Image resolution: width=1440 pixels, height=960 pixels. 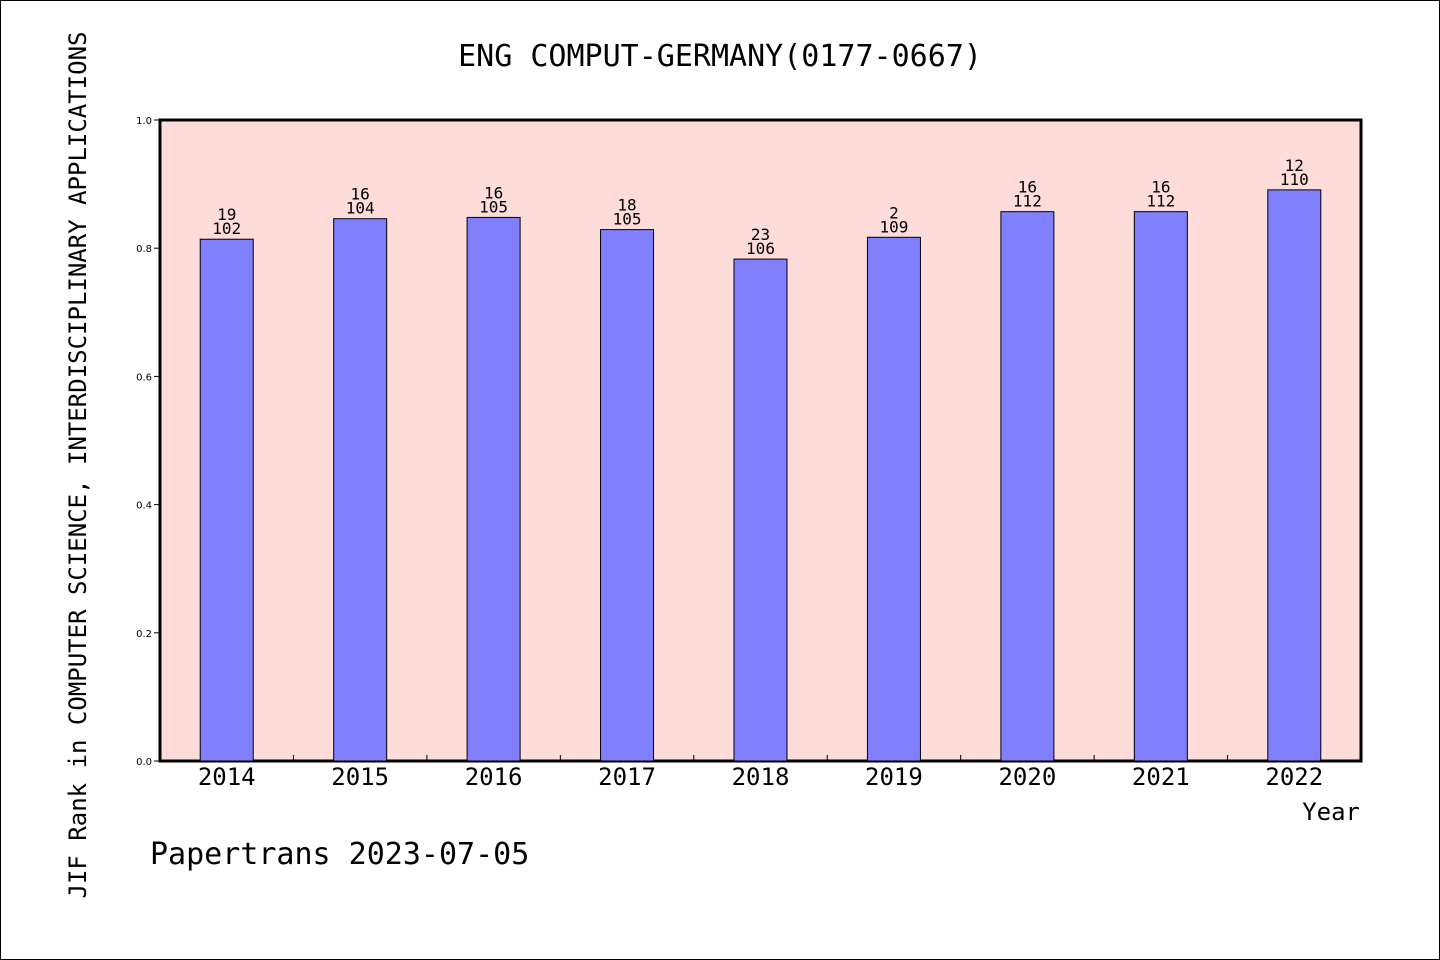 I want to click on bar-label-bottom: 109, so click(x=893, y=226).